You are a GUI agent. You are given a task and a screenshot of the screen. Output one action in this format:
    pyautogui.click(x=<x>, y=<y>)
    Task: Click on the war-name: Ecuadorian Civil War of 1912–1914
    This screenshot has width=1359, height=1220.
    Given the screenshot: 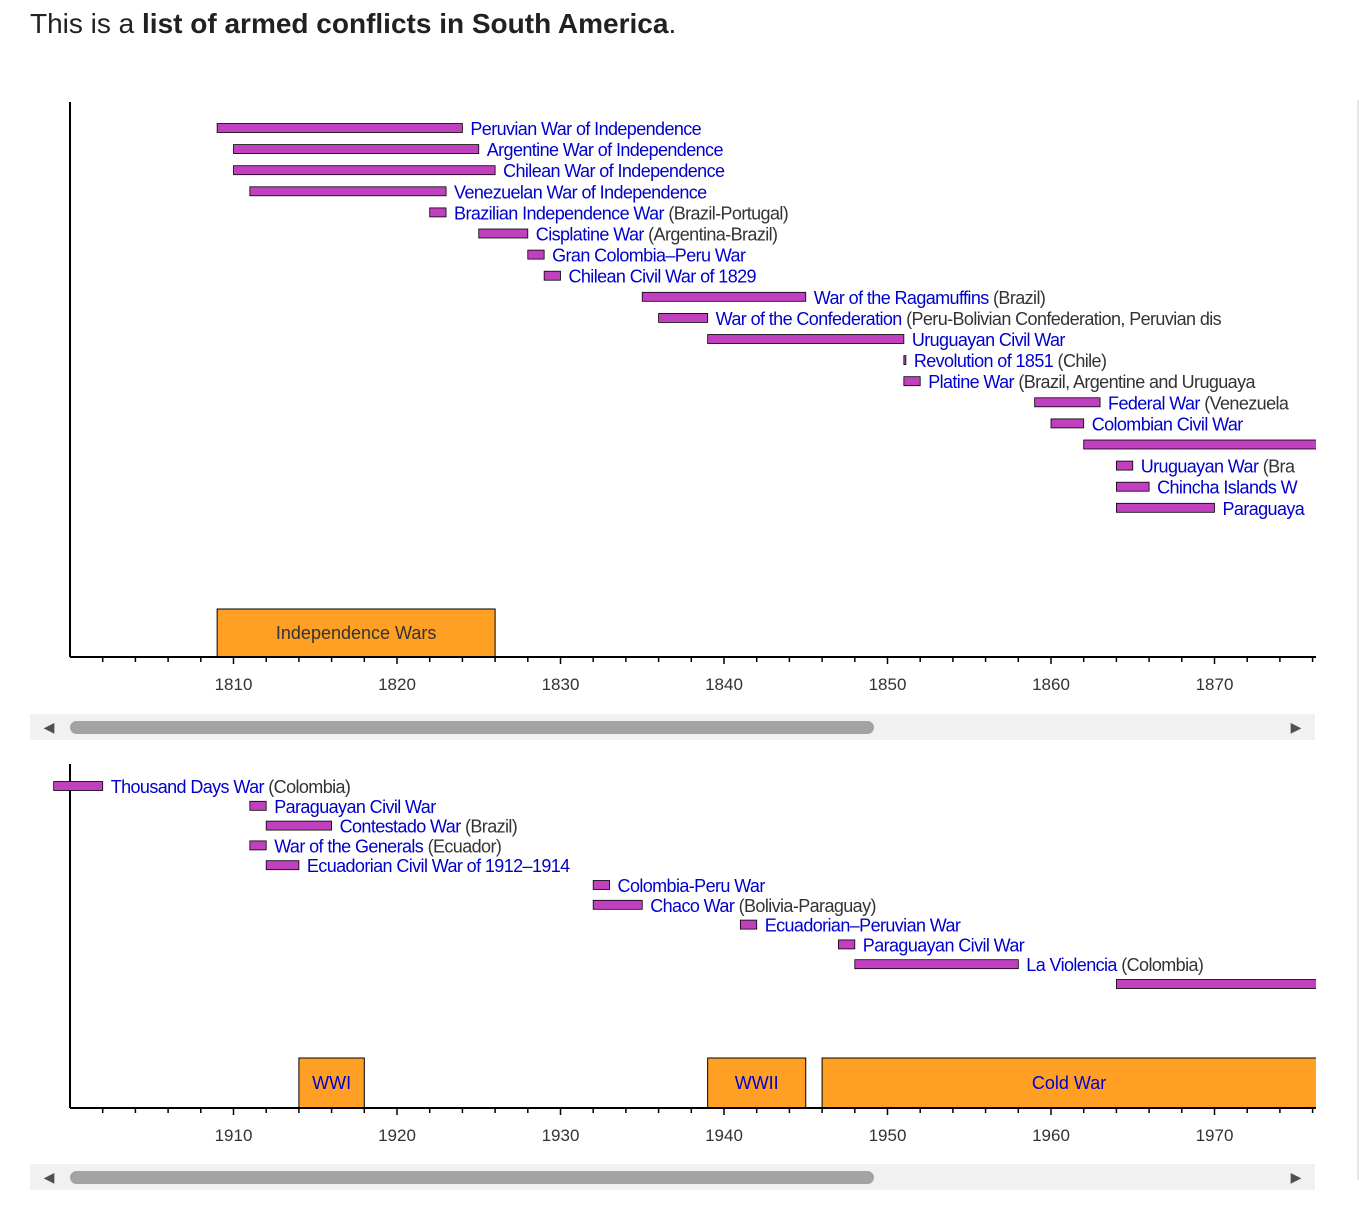 What is the action you would take?
    pyautogui.click(x=438, y=866)
    